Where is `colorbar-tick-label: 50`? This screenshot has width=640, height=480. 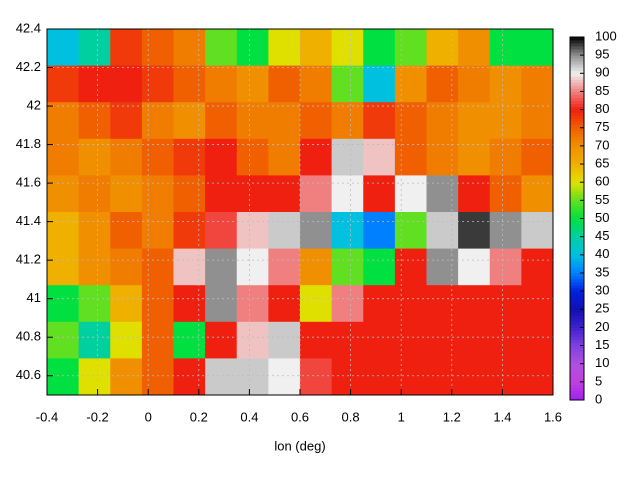
colorbar-tick-label: 50 is located at coordinates (602, 217).